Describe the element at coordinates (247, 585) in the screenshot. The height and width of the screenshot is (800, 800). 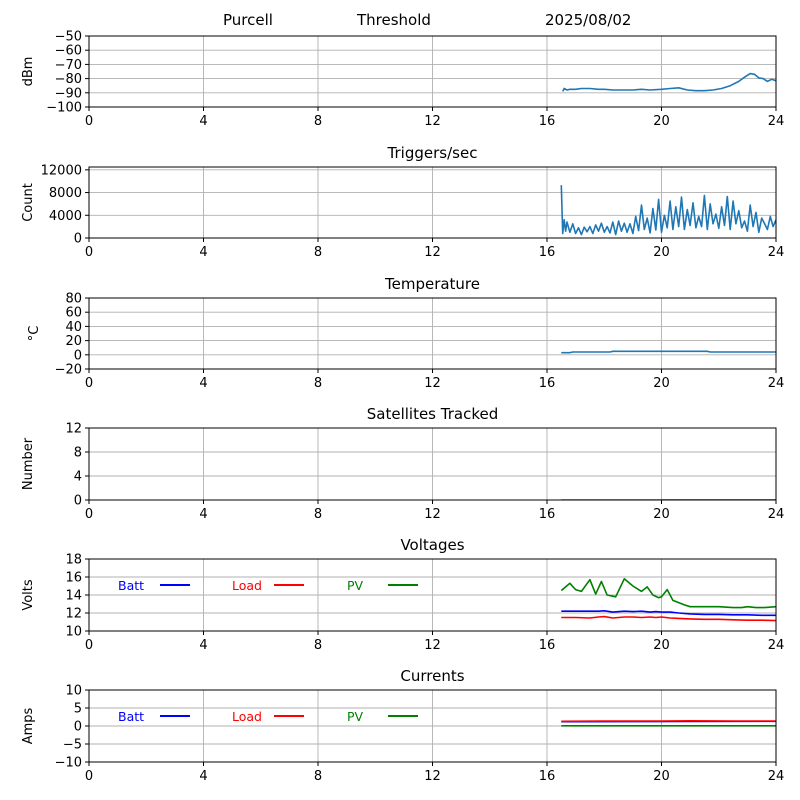
I see `legend-label-load: Load` at that location.